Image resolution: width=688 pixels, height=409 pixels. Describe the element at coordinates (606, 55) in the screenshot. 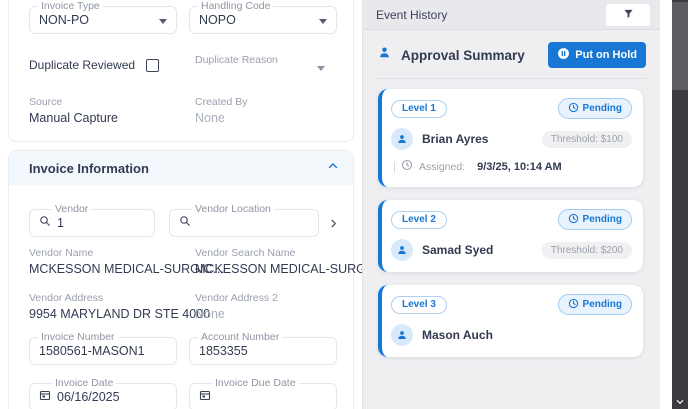

I see `put-on-hold-label: Put on Hold` at that location.